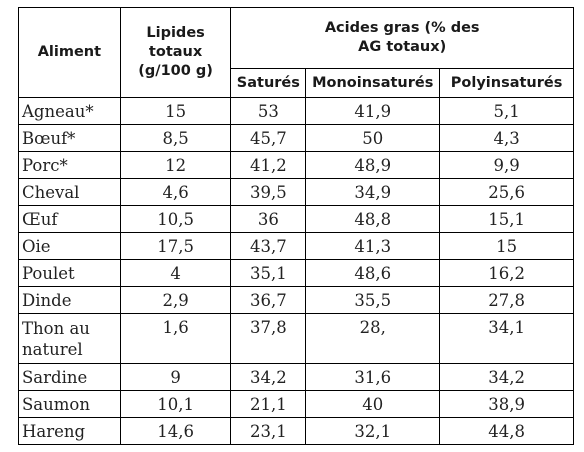  Describe the element at coordinates (175, 219) in the screenshot. I see `cell-lipids: 10,5` at that location.